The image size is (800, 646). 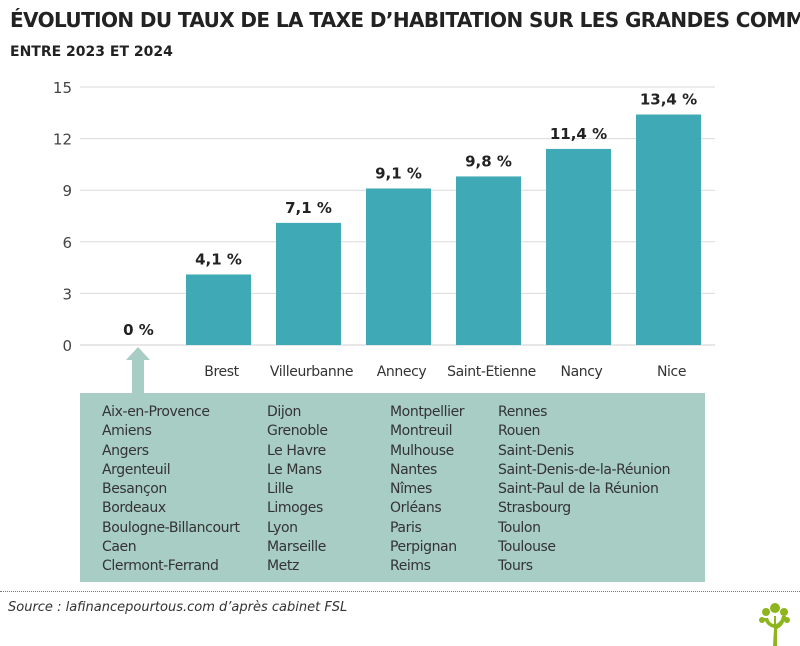 I want to click on city-name: Mulhouse, so click(x=422, y=450).